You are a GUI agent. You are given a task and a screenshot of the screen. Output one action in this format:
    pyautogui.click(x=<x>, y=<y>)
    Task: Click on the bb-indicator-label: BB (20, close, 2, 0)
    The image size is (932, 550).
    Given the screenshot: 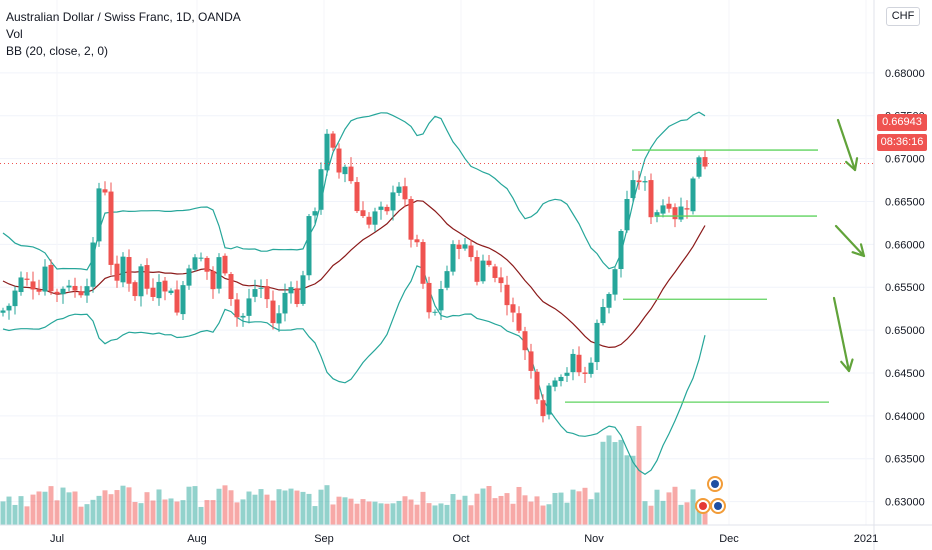 What is the action you would take?
    pyautogui.click(x=57, y=51)
    